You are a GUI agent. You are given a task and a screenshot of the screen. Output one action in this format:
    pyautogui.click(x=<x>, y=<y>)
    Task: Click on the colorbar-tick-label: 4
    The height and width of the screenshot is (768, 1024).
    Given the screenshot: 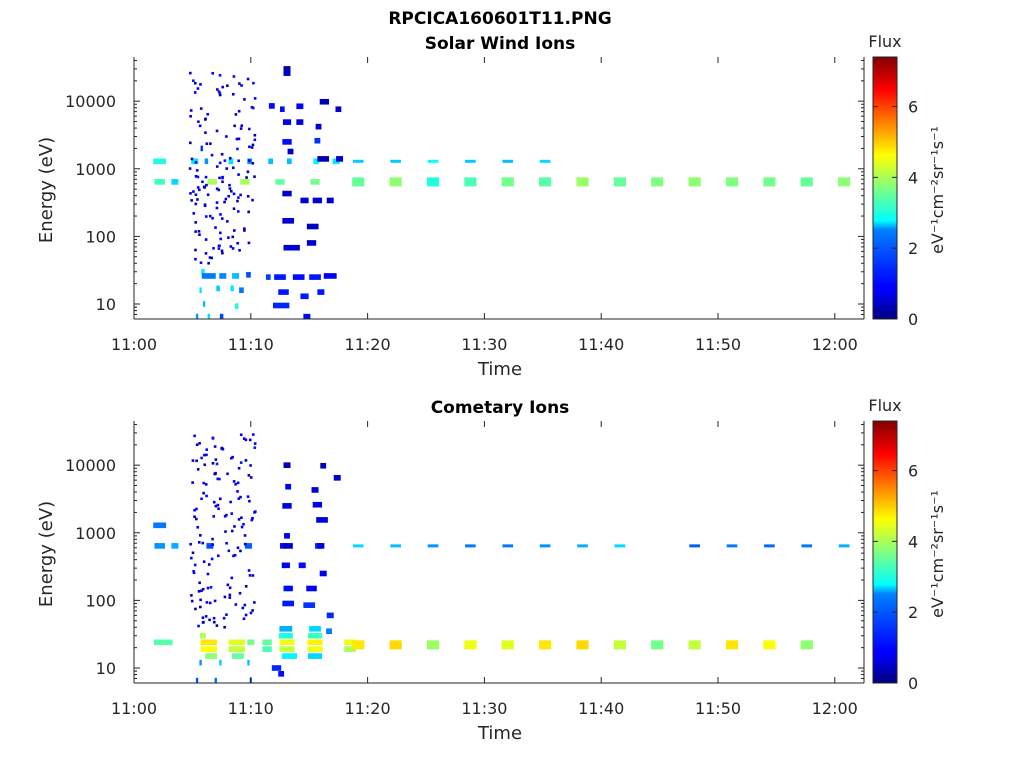 What is the action you would take?
    pyautogui.click(x=913, y=177)
    